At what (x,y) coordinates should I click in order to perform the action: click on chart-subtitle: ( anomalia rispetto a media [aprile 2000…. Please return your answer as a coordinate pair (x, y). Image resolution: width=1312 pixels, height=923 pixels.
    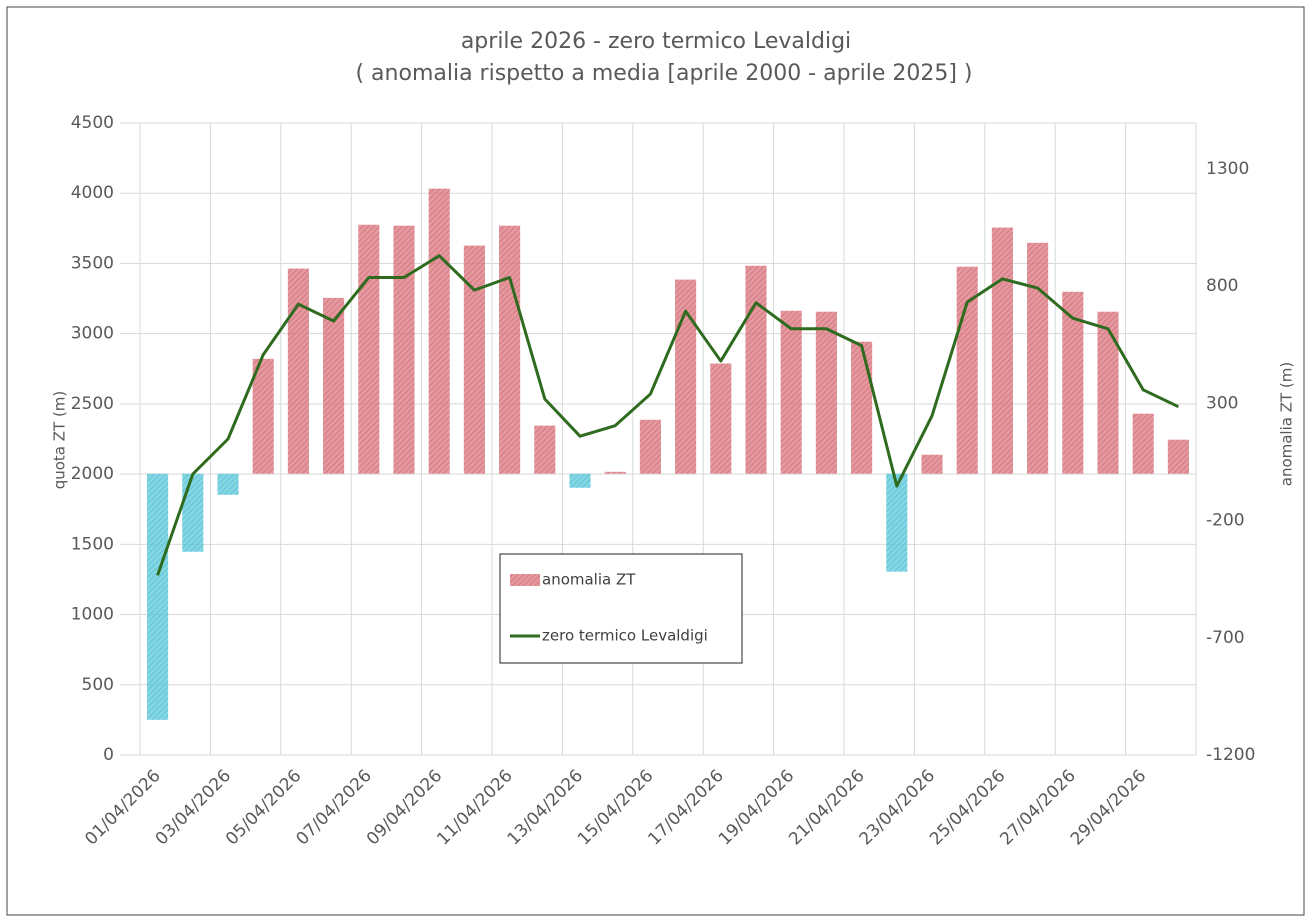
    Looking at the image, I should click on (663, 73).